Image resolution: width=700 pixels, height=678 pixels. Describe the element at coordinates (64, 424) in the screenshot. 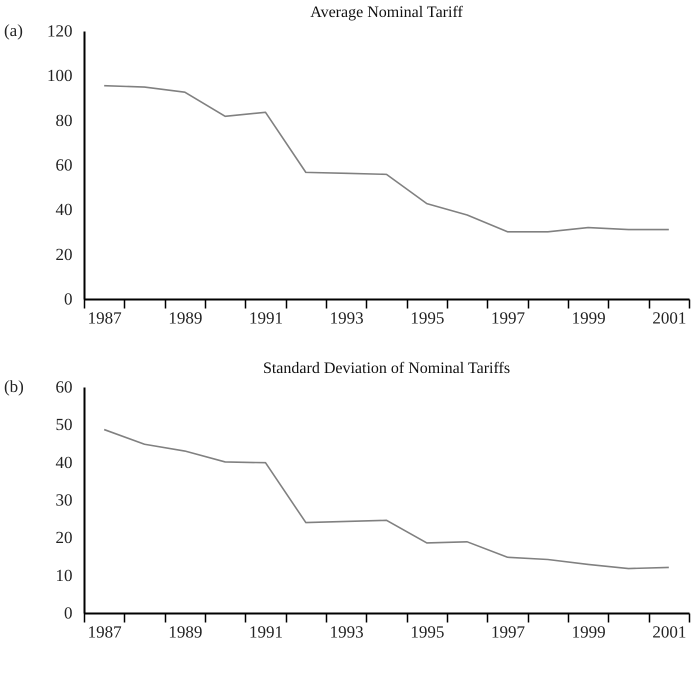

I see `y-tick-label: 50` at that location.